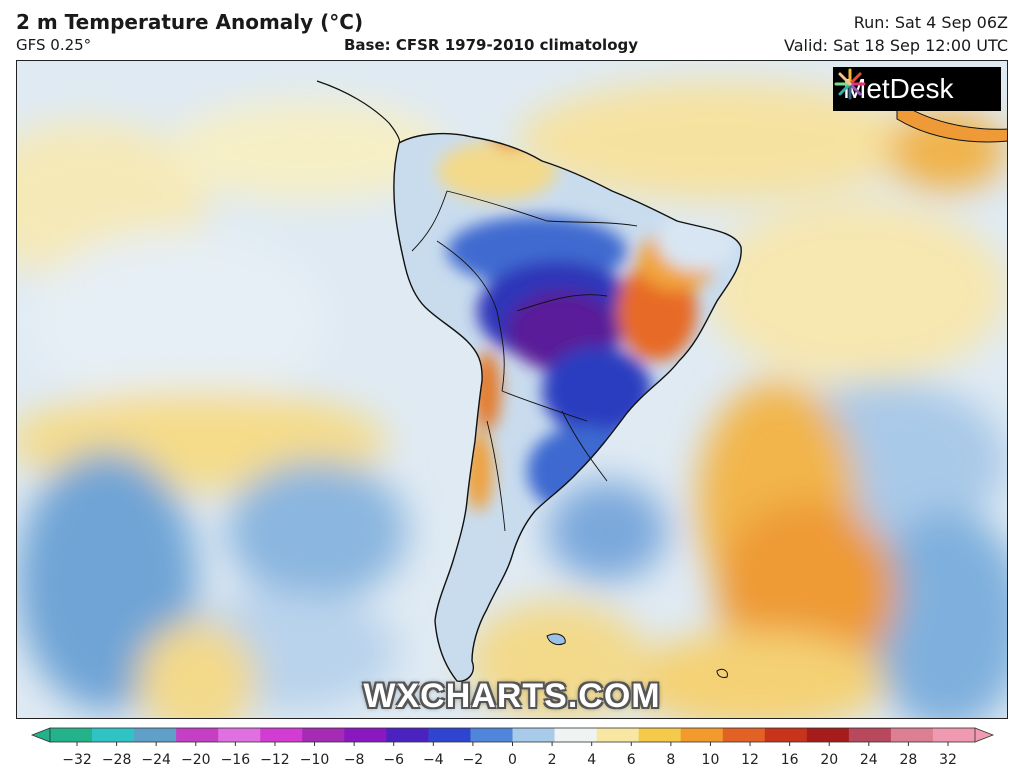 This screenshot has width=1024, height=784. I want to click on colorbar-tick-label: −6, so click(393, 760).